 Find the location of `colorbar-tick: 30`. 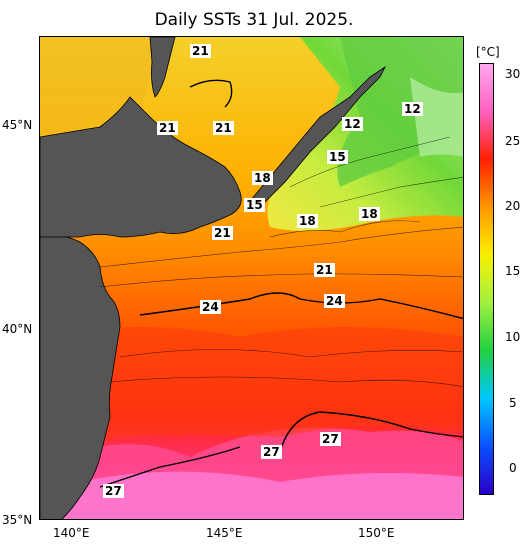

colorbar-tick: 30 is located at coordinates (513, 74).